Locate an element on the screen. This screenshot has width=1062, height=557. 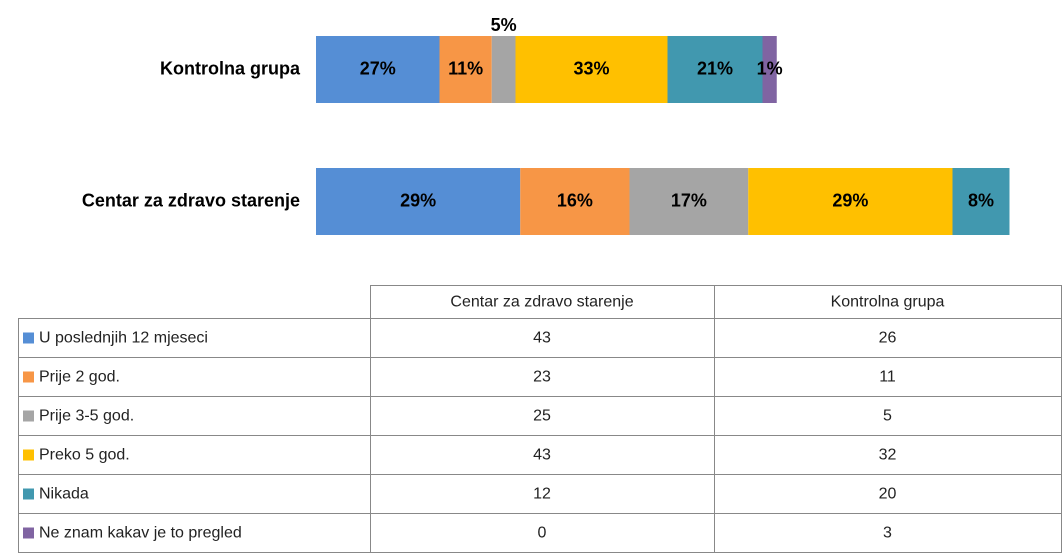
table-value: 25 is located at coordinates (542, 416).